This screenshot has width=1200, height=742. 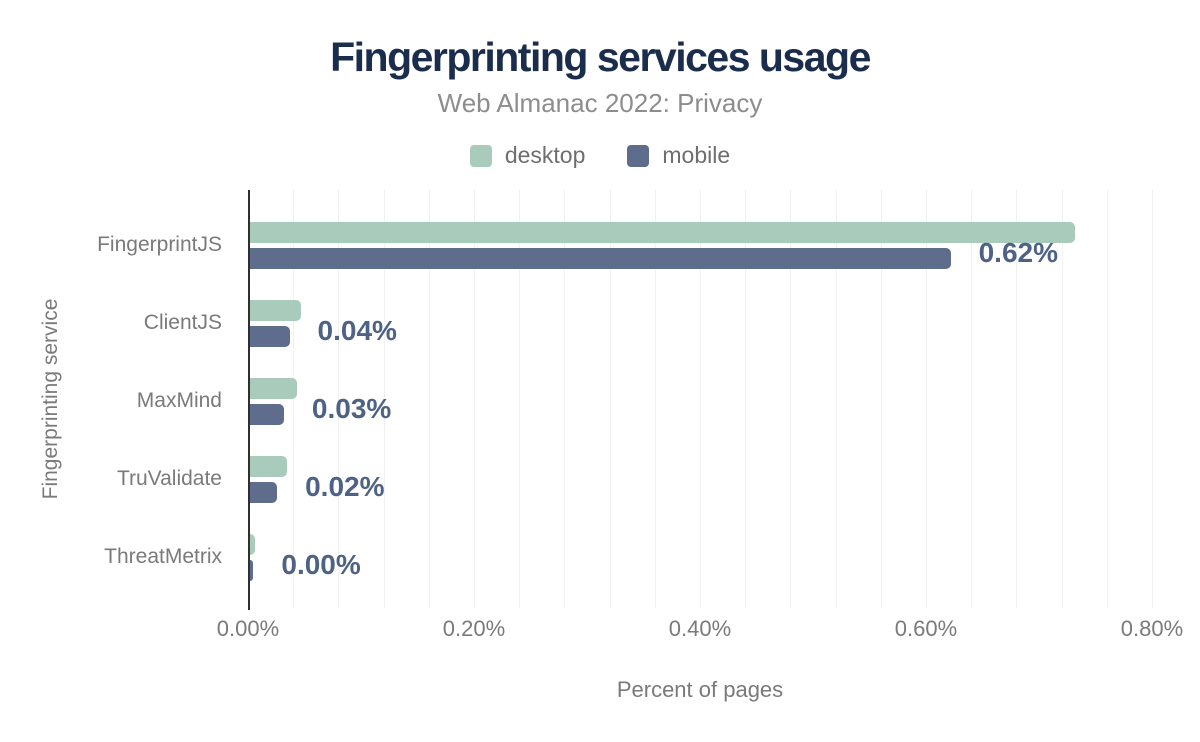 I want to click on legend-item-desktop: desktop, so click(x=527, y=155).